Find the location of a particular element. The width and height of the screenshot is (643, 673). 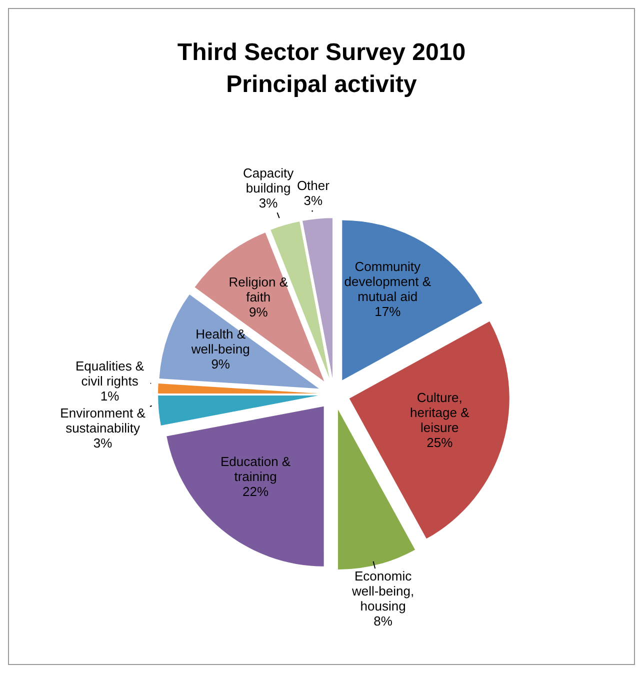

data-label: 8% is located at coordinates (383, 620).